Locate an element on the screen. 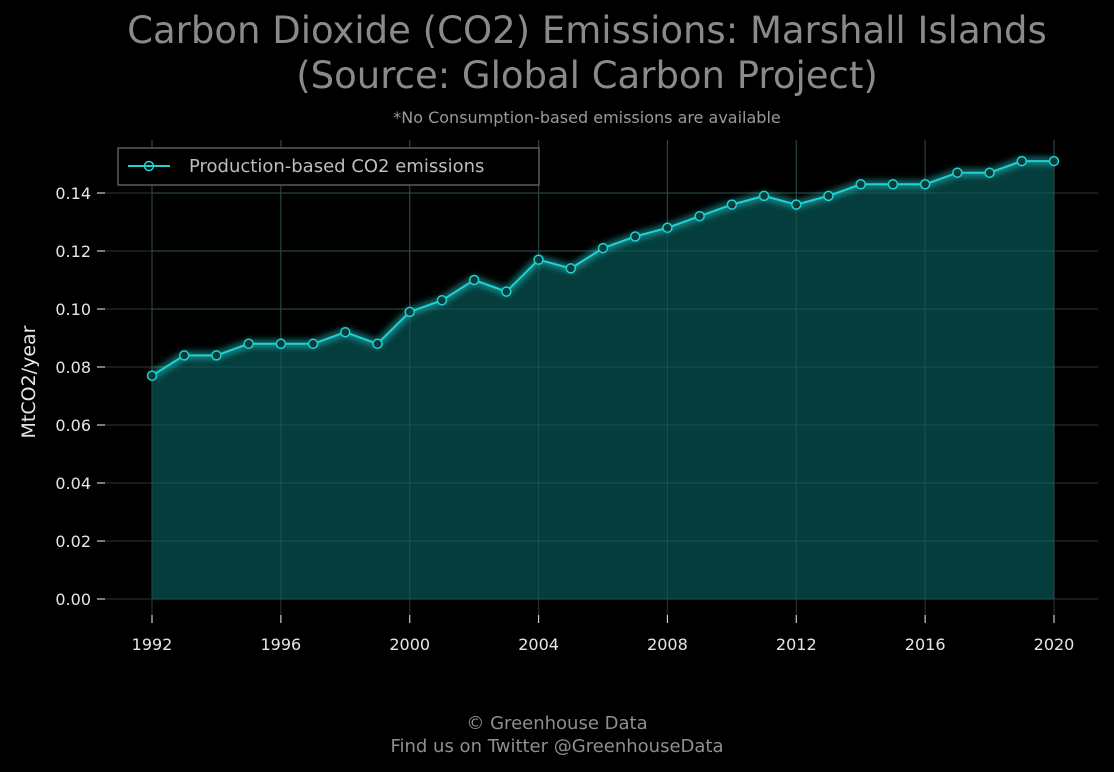 This screenshot has width=1114, height=772. footer-copyright: © Greenhouse Data is located at coordinates (557, 723).